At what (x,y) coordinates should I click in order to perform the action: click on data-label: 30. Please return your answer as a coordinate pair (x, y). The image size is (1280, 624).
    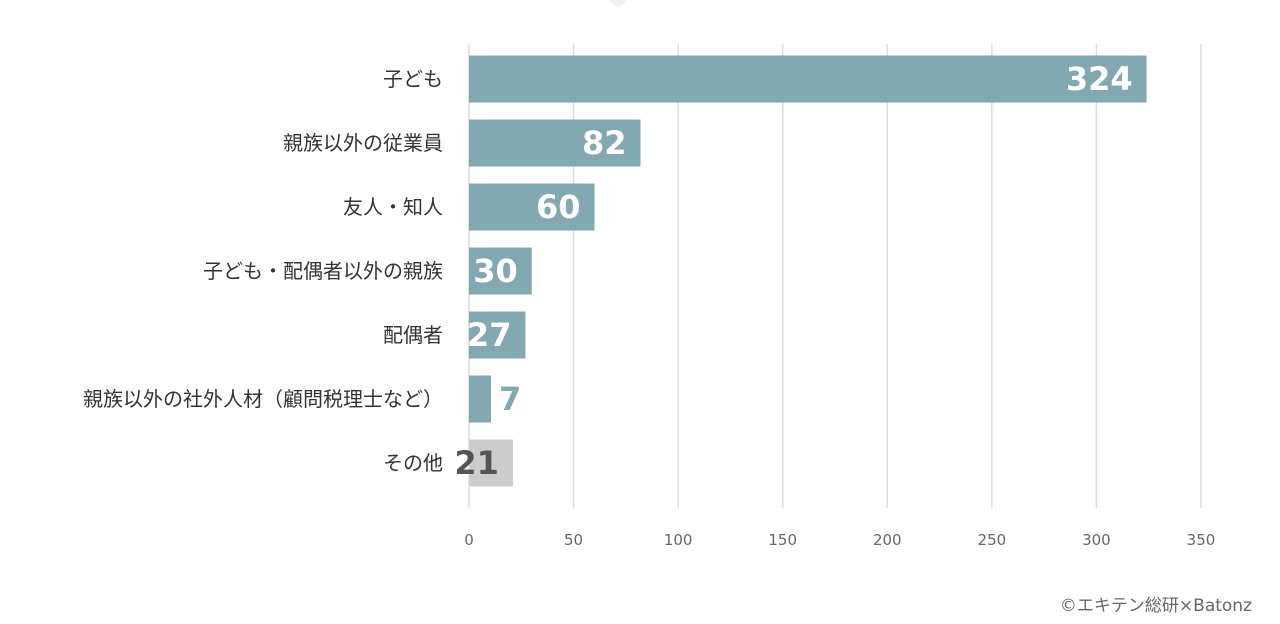
    Looking at the image, I should click on (495, 271).